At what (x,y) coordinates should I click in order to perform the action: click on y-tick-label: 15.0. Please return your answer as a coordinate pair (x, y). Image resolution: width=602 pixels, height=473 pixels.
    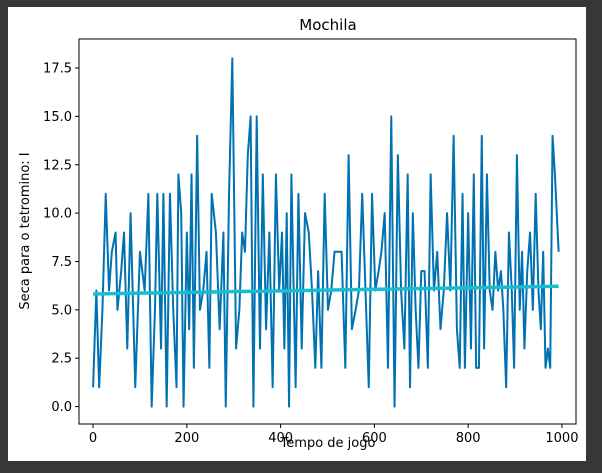
    Looking at the image, I should click on (57, 117).